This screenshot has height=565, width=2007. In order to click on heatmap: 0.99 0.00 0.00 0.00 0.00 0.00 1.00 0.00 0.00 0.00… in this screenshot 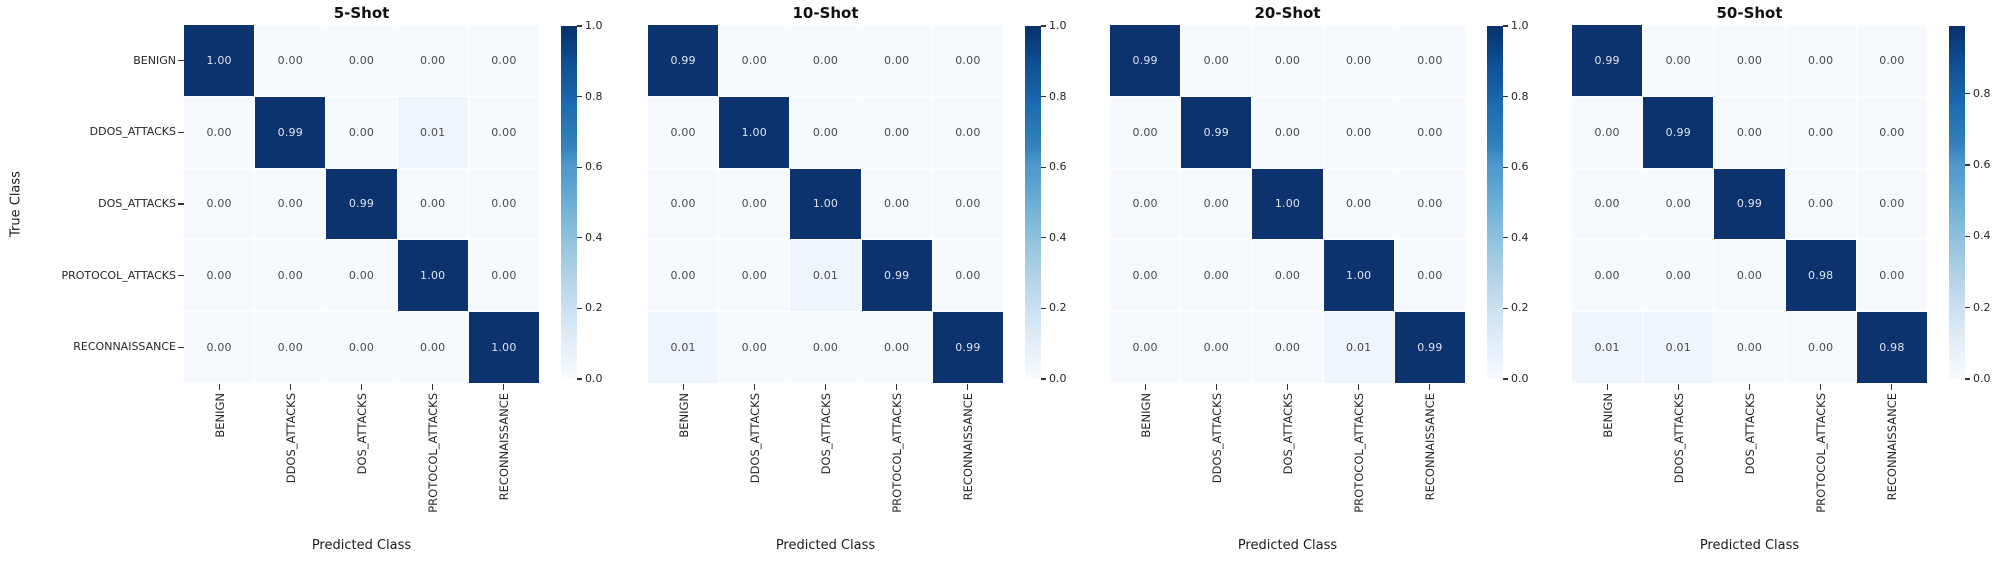, I will do `click(825, 204)`.